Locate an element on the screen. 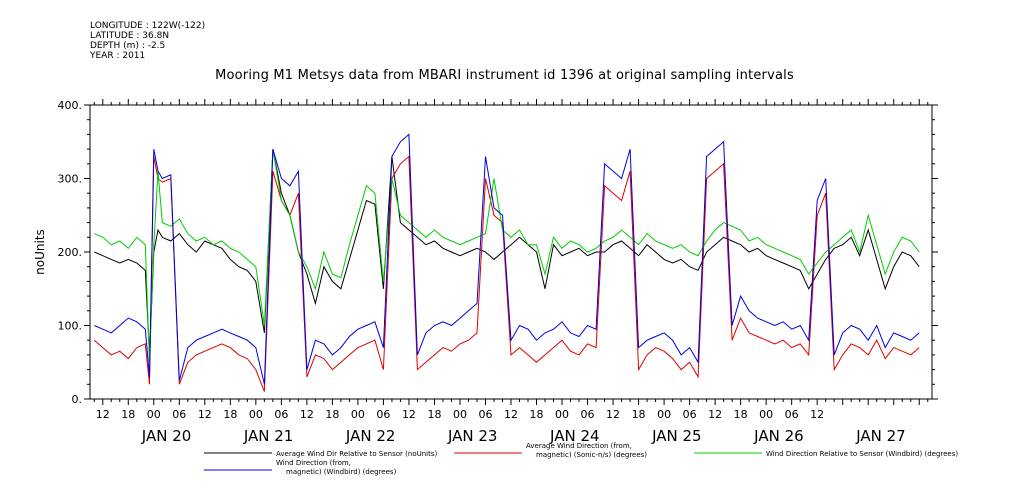 The image size is (1009, 504). x-day-label: JAN 26 is located at coordinates (778, 436).